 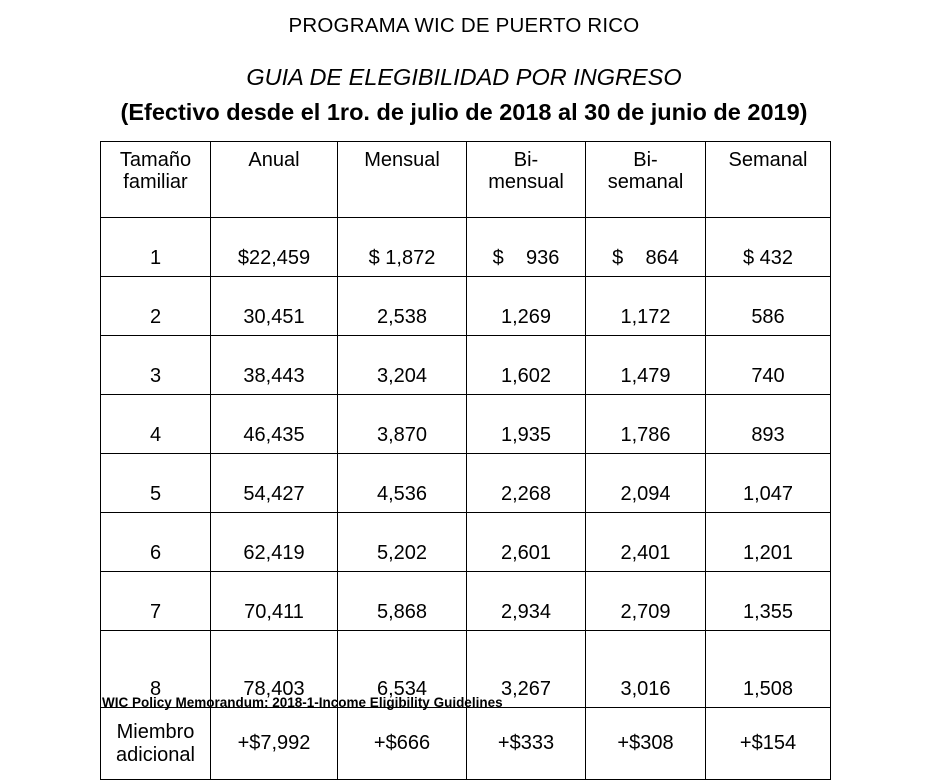 What do you see at coordinates (526, 247) in the screenshot?
I see `cell-bimonthly: $ 936` at bounding box center [526, 247].